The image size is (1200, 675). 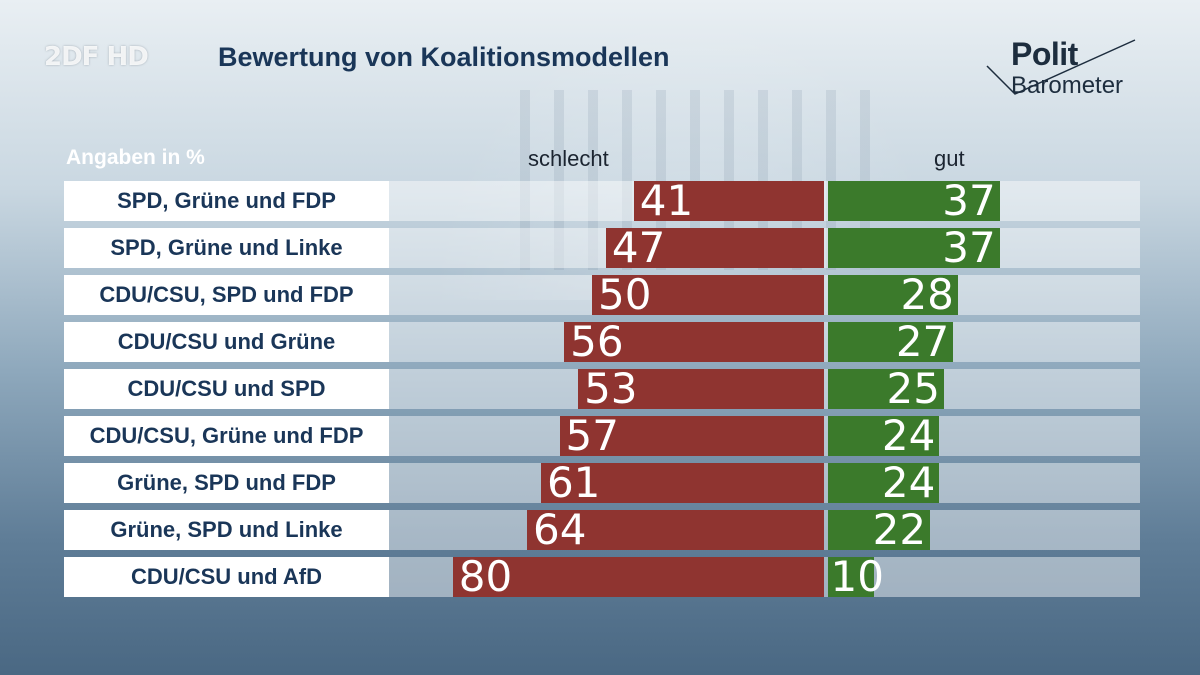 I want to click on value-gut: 10, so click(x=857, y=576).